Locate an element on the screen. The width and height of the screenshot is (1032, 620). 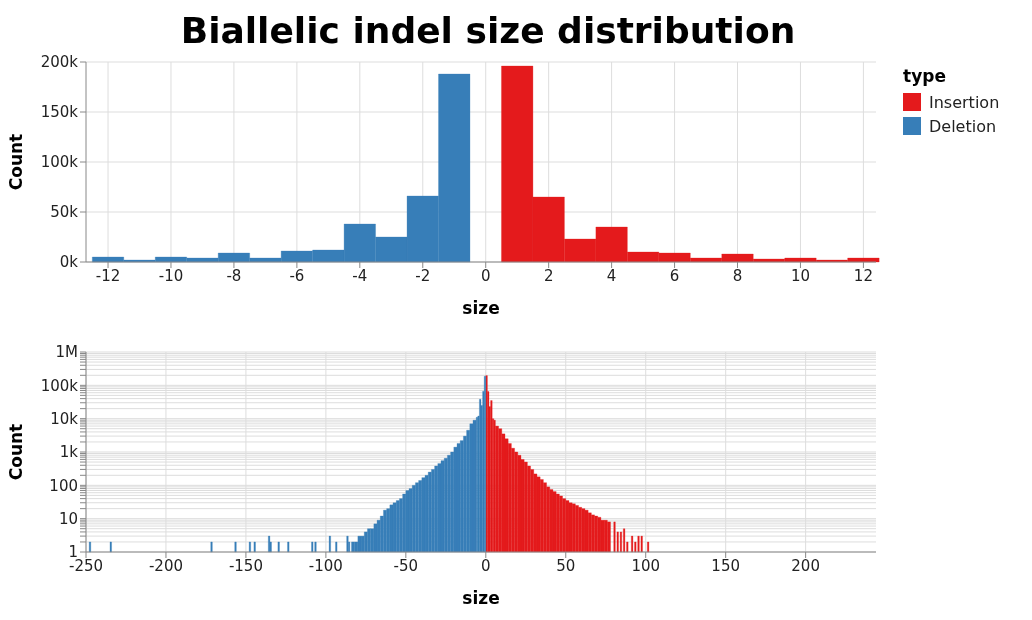
x-tick-label: -2 is located at coordinates (423, 275).